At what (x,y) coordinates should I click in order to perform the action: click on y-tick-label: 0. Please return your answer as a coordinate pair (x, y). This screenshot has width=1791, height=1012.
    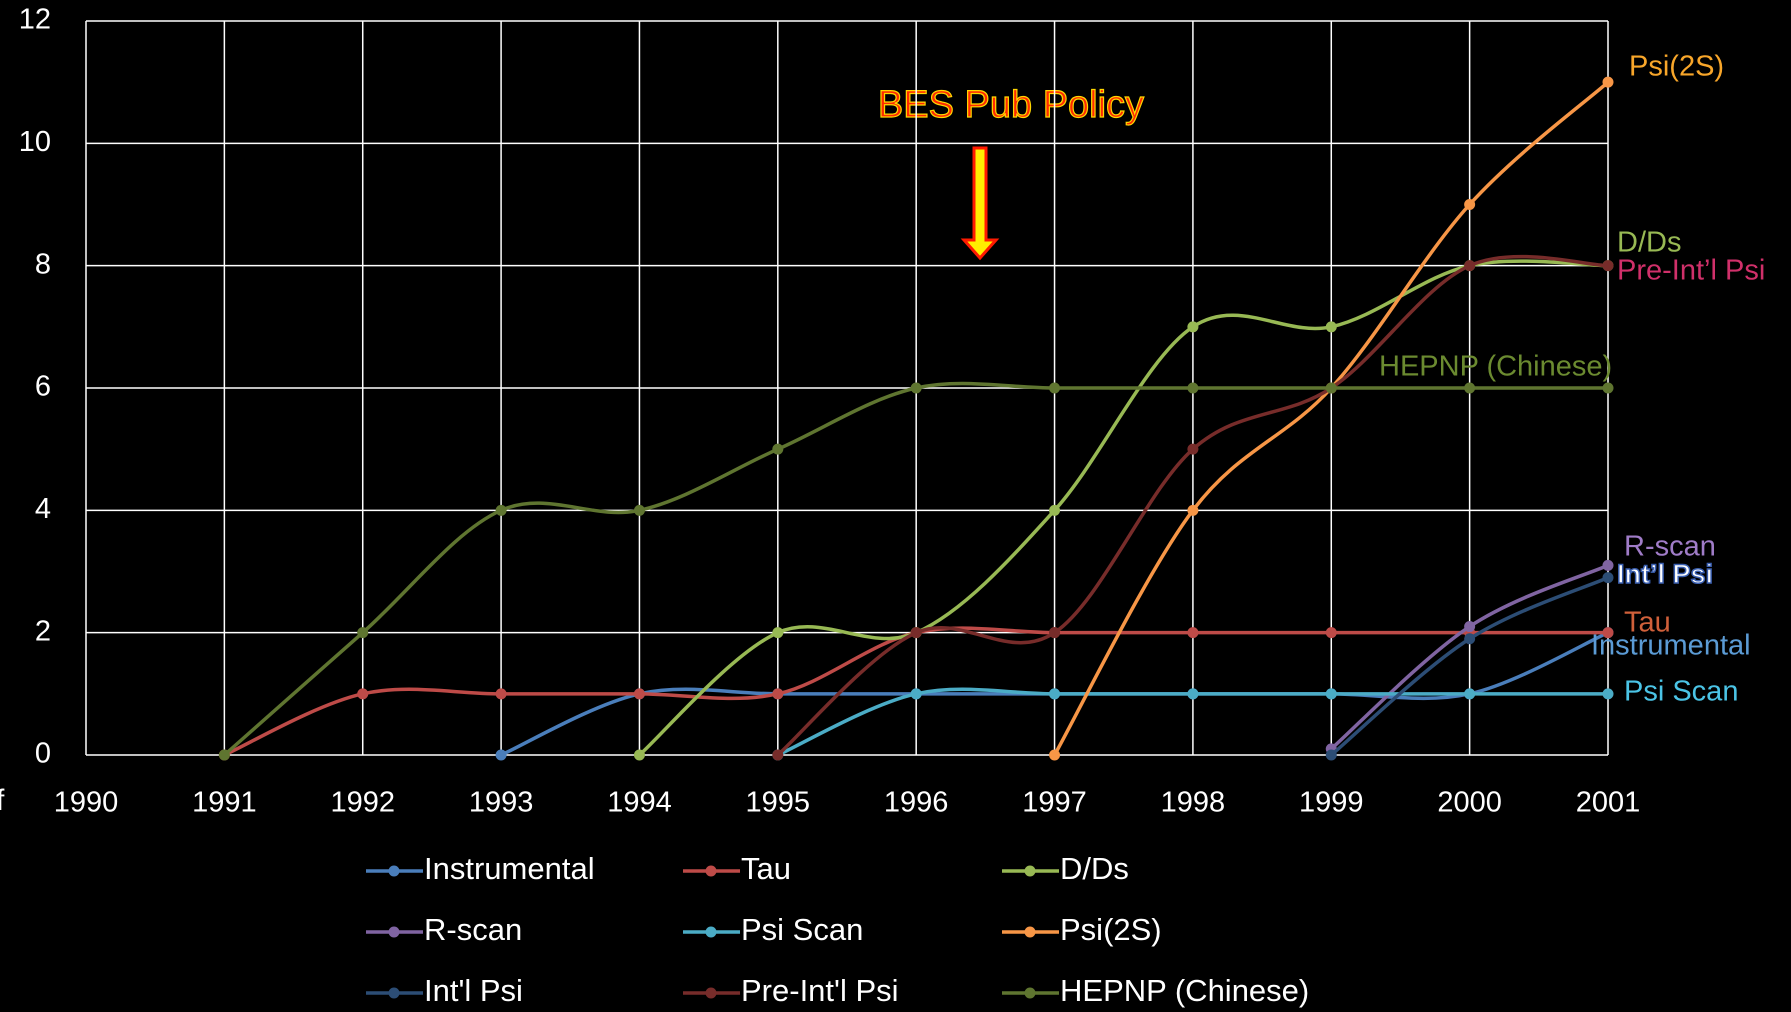
    Looking at the image, I should click on (43, 754).